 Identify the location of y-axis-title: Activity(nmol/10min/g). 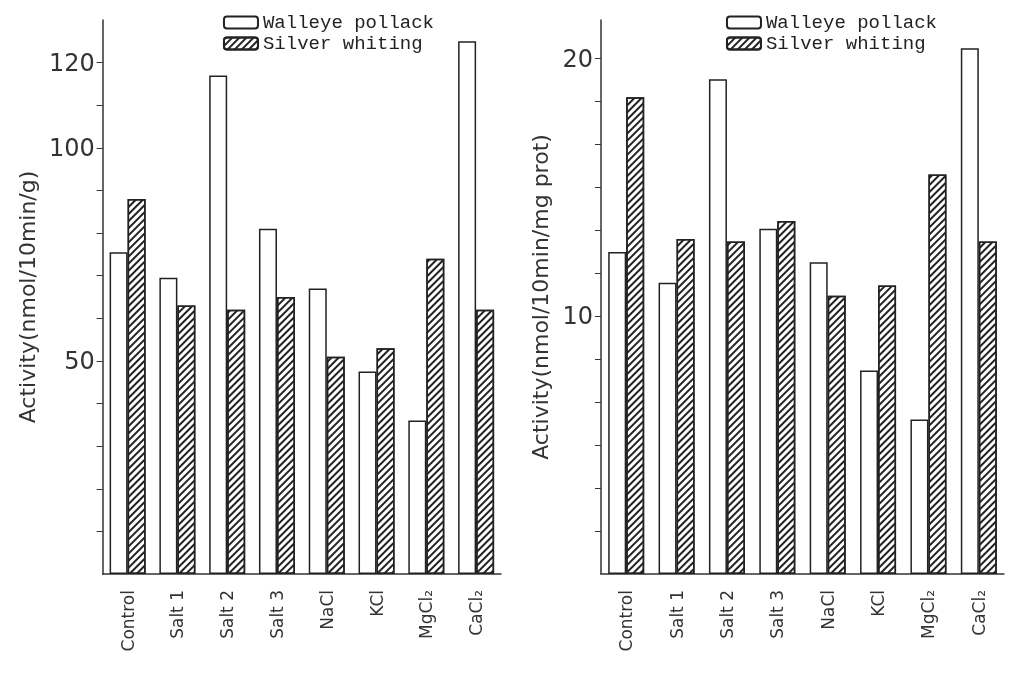
(27, 297).